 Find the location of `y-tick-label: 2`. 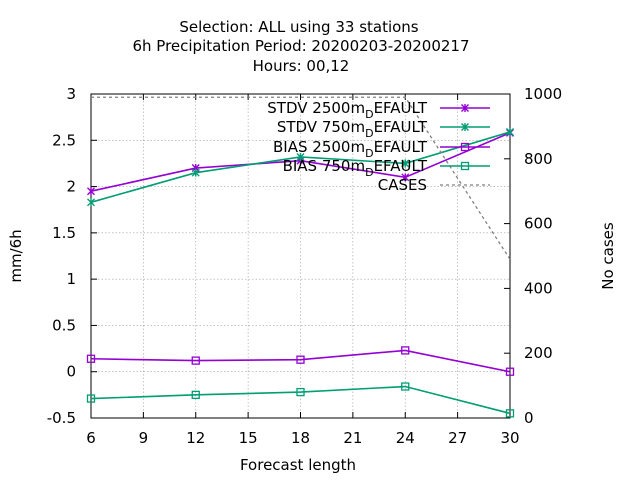

y-tick-label: 2 is located at coordinates (71, 187).